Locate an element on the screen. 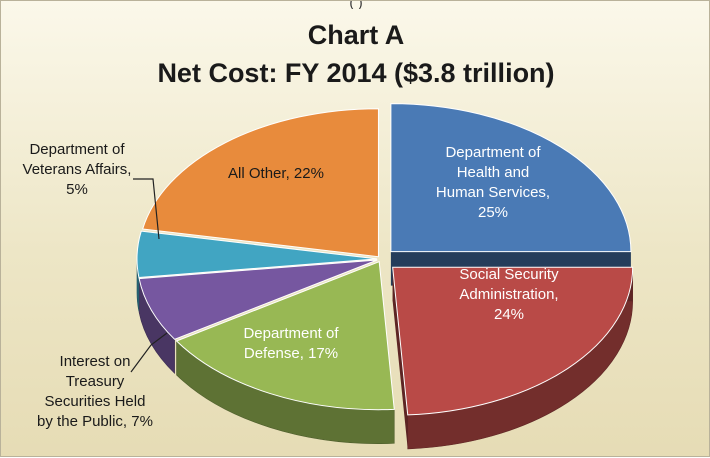 The image size is (710, 458). slice-label-line: Social Security is located at coordinates (509, 274).